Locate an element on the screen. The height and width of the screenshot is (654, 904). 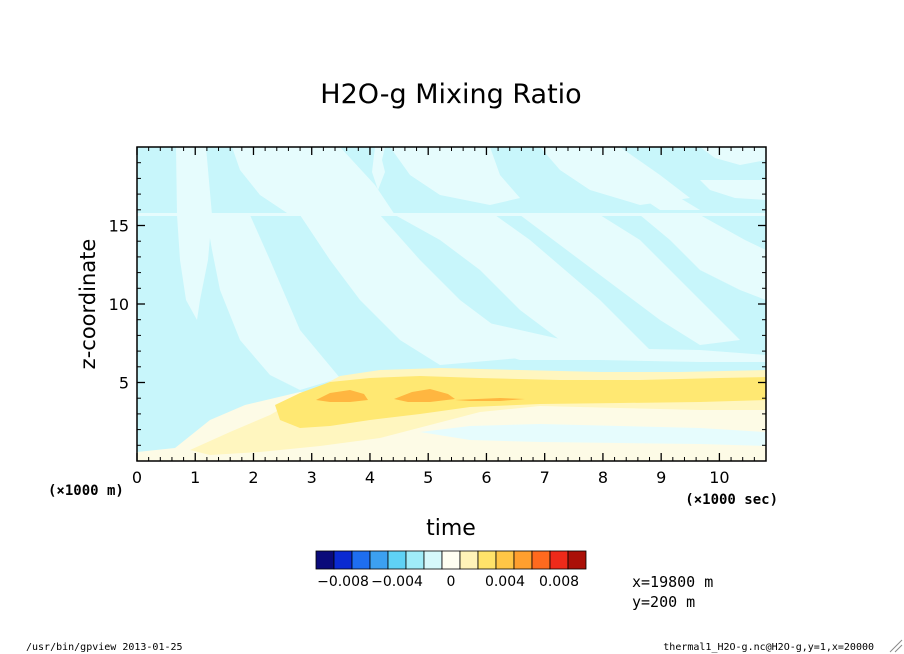
x-tick-label: 5 is located at coordinates (428, 477).